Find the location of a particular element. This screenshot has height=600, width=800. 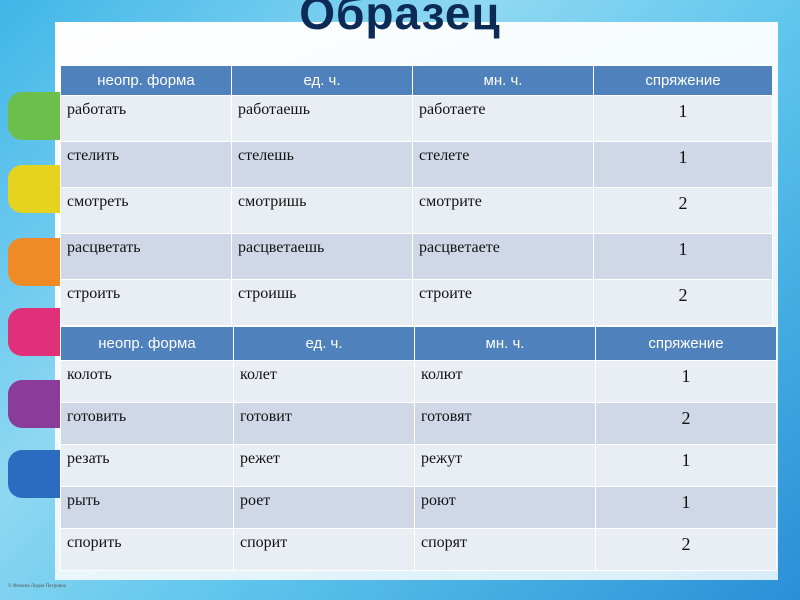

cell: работаете is located at coordinates (503, 118).